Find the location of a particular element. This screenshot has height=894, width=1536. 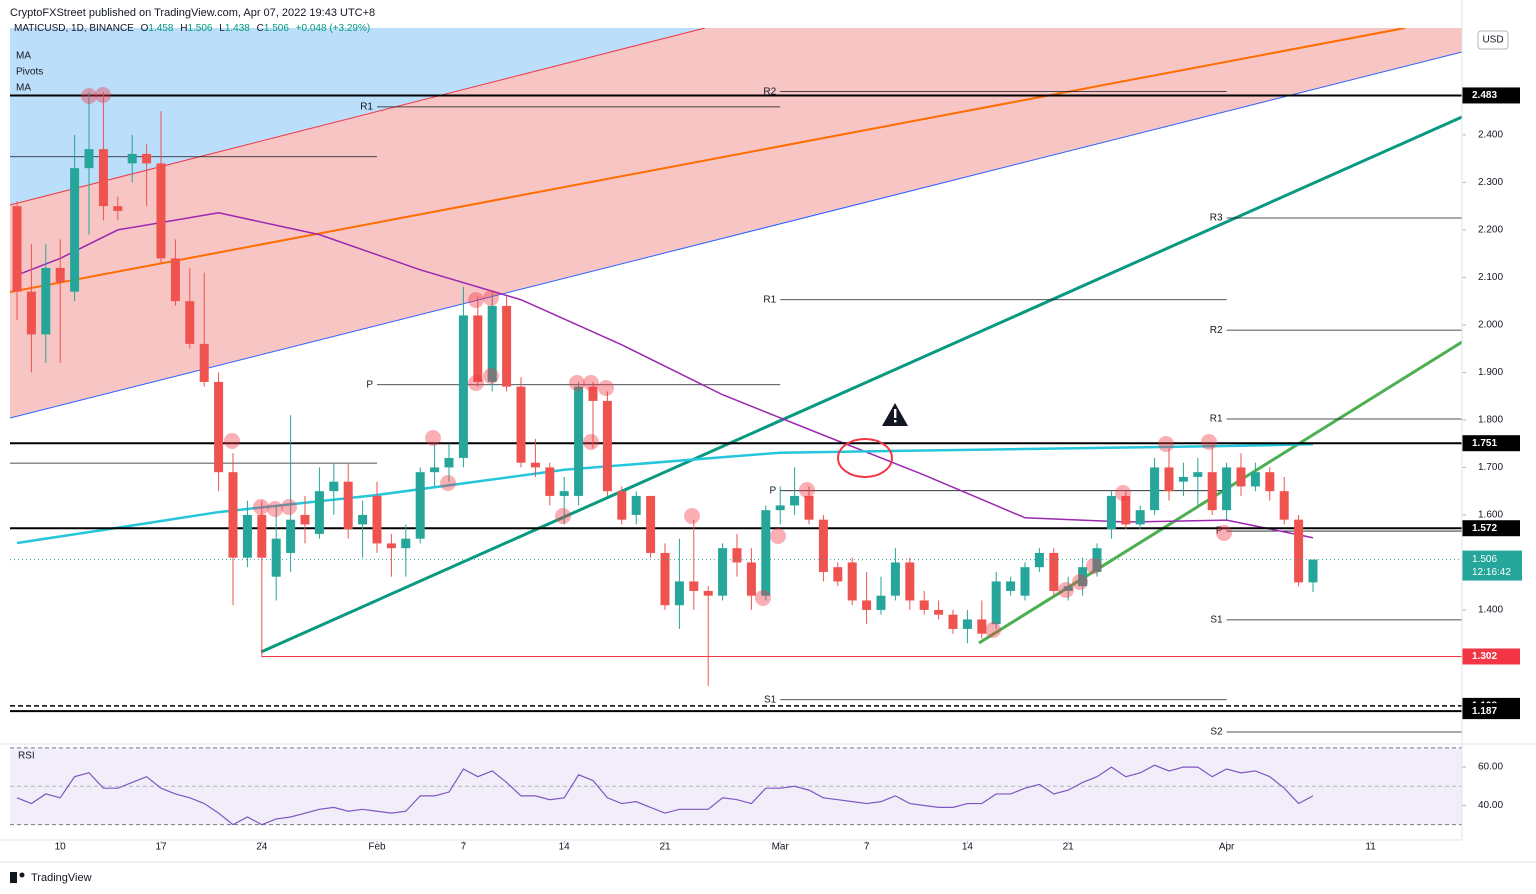

logo is located at coordinates (13, 877).